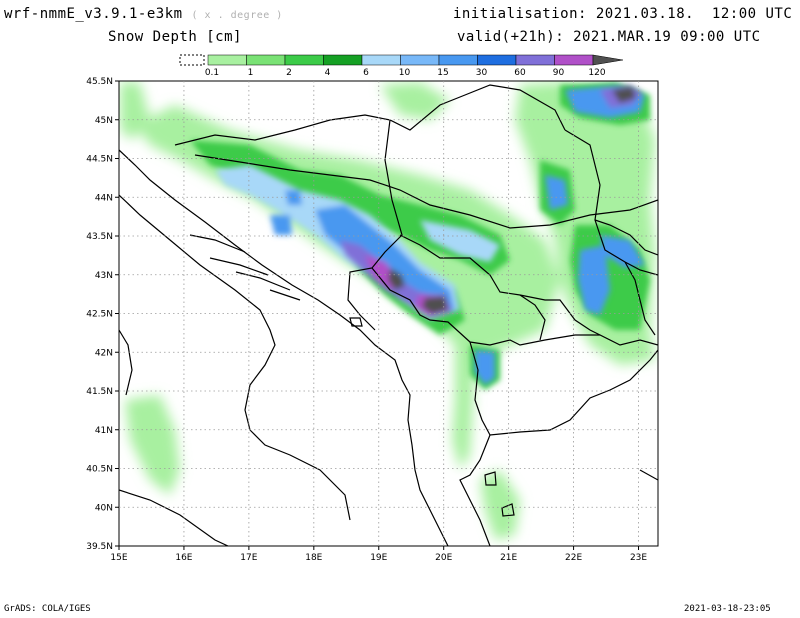 The image size is (800, 618). I want to click on valid-time: valid(+21h): 2021.MAR.19 09:00 UTC, so click(609, 37).